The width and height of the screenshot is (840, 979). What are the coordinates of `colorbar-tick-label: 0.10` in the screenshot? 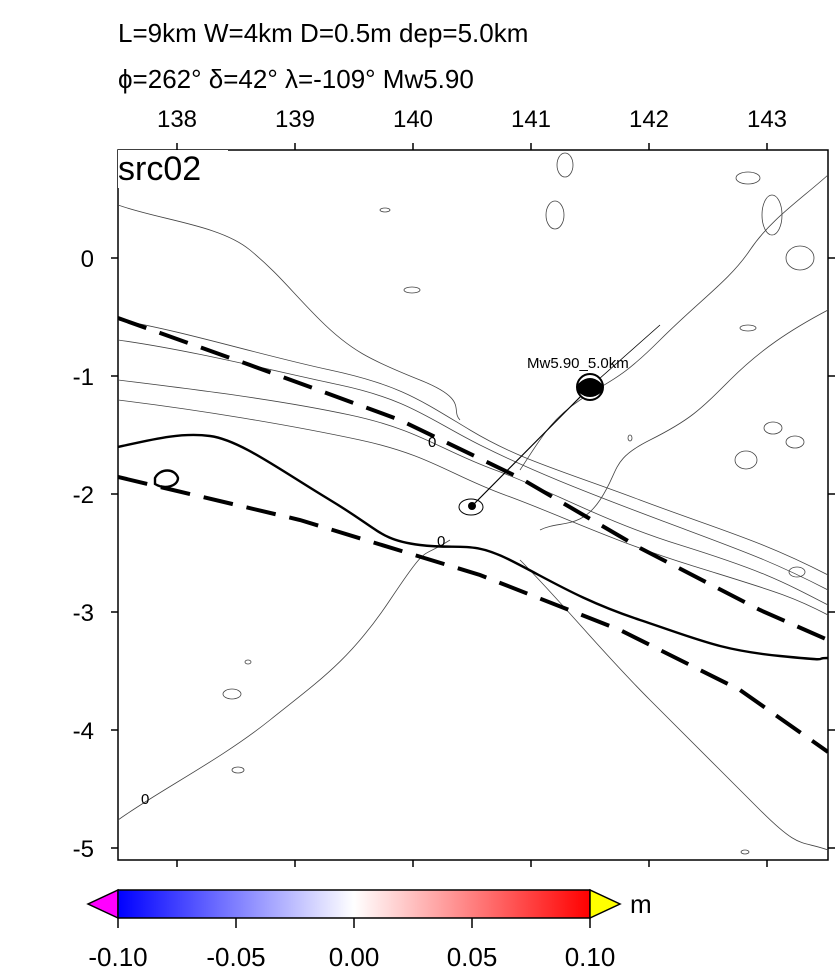 It's located at (590, 957).